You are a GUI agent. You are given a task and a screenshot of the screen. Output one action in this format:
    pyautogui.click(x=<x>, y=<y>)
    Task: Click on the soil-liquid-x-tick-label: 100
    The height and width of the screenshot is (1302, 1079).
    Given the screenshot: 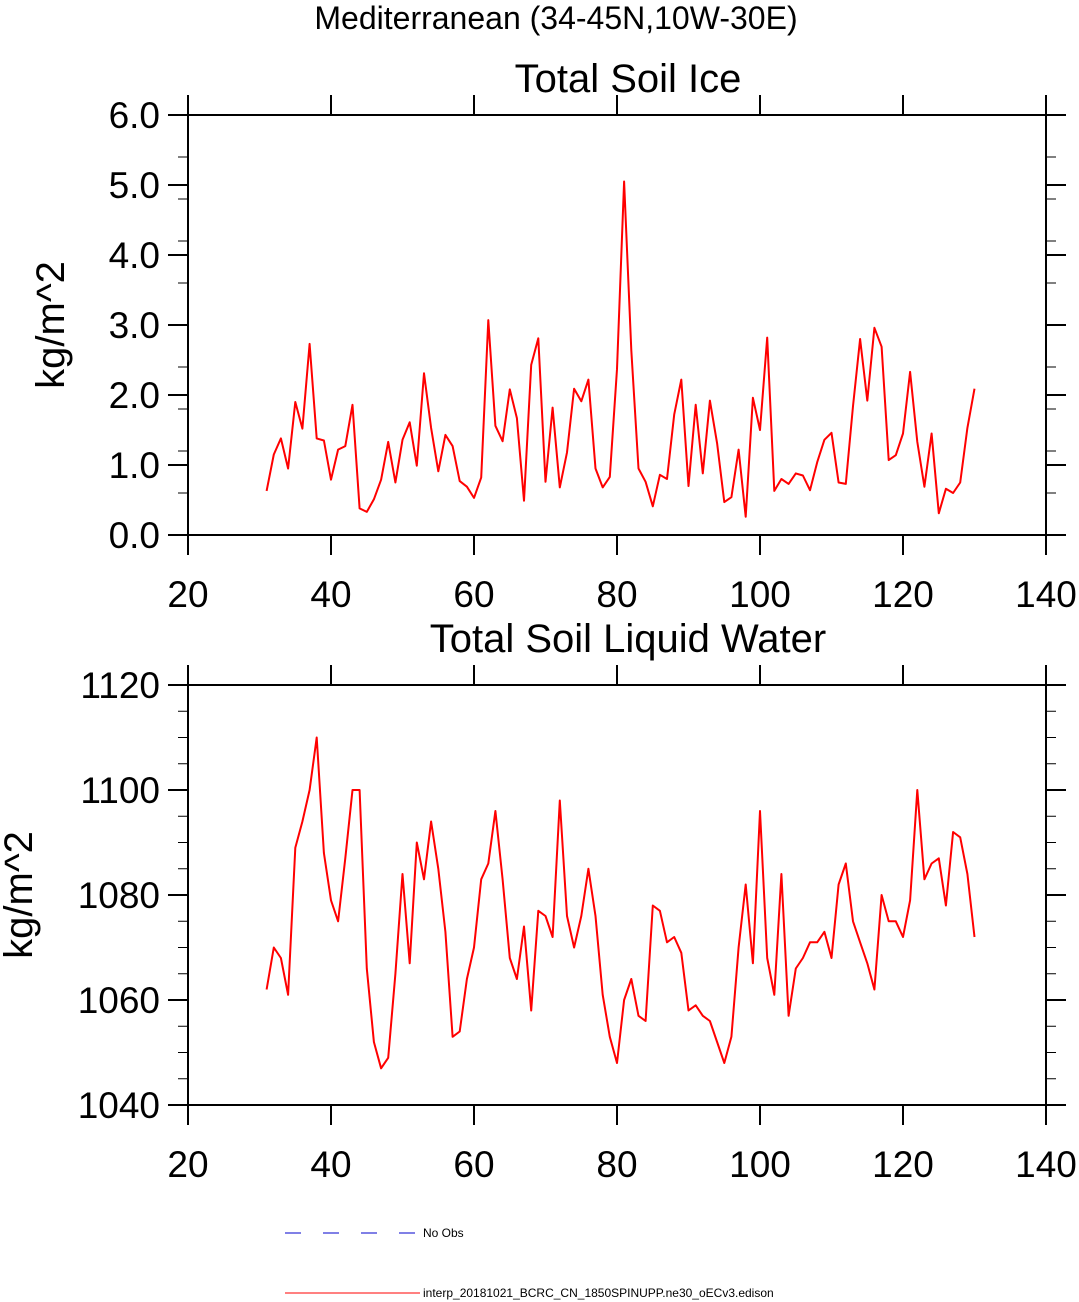 What is the action you would take?
    pyautogui.click(x=760, y=1164)
    